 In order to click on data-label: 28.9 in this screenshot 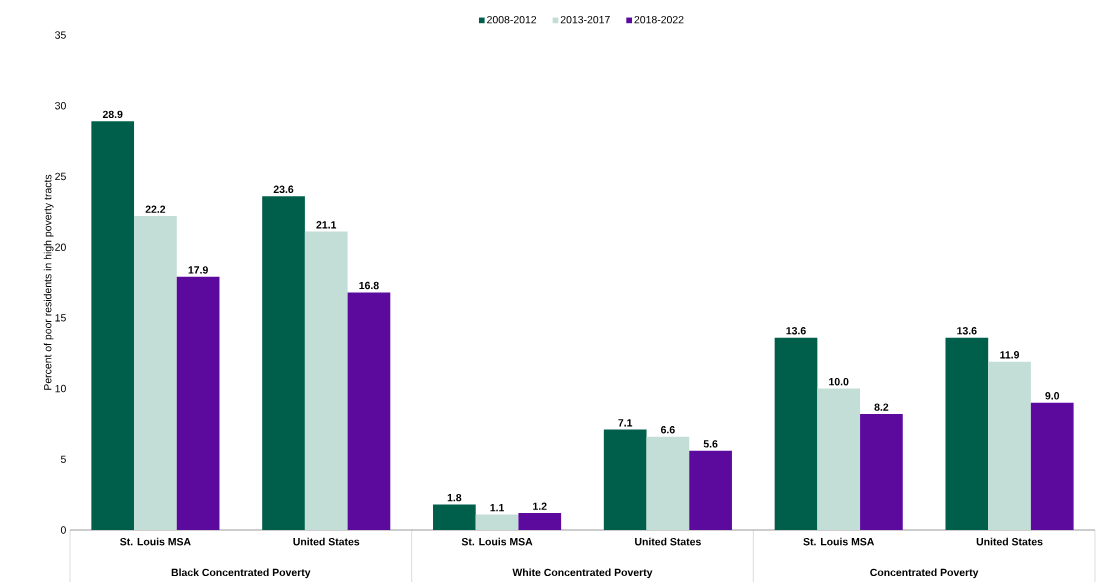, I will do `click(112, 114)`.